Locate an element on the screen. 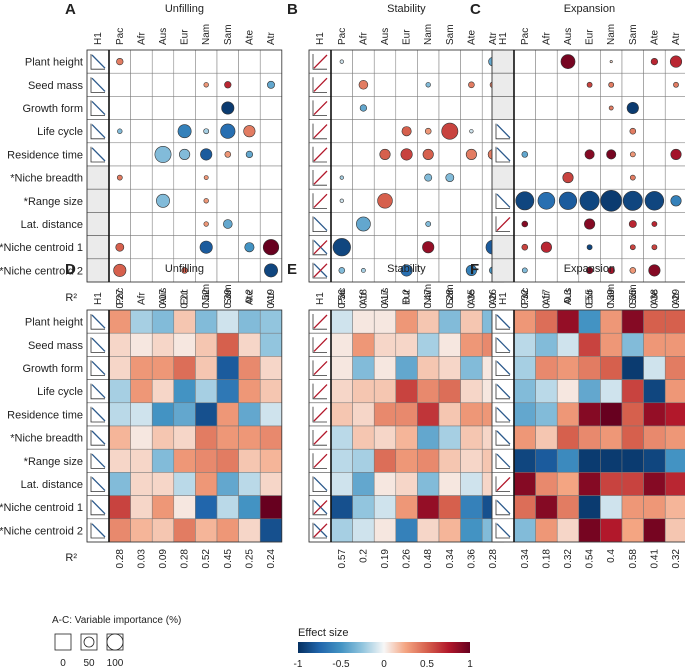  row-label: *Niche breadth is located at coordinates (46, 179).